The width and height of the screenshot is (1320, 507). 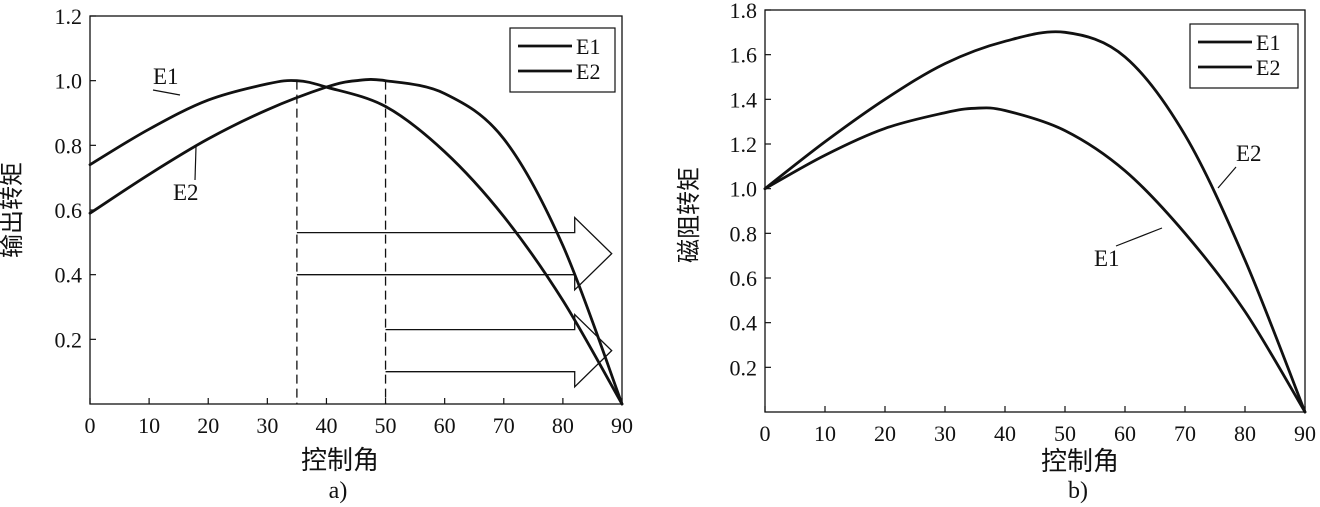 What do you see at coordinates (13, 210) in the screenshot?
I see `y-axis-label: 输出转矩` at bounding box center [13, 210].